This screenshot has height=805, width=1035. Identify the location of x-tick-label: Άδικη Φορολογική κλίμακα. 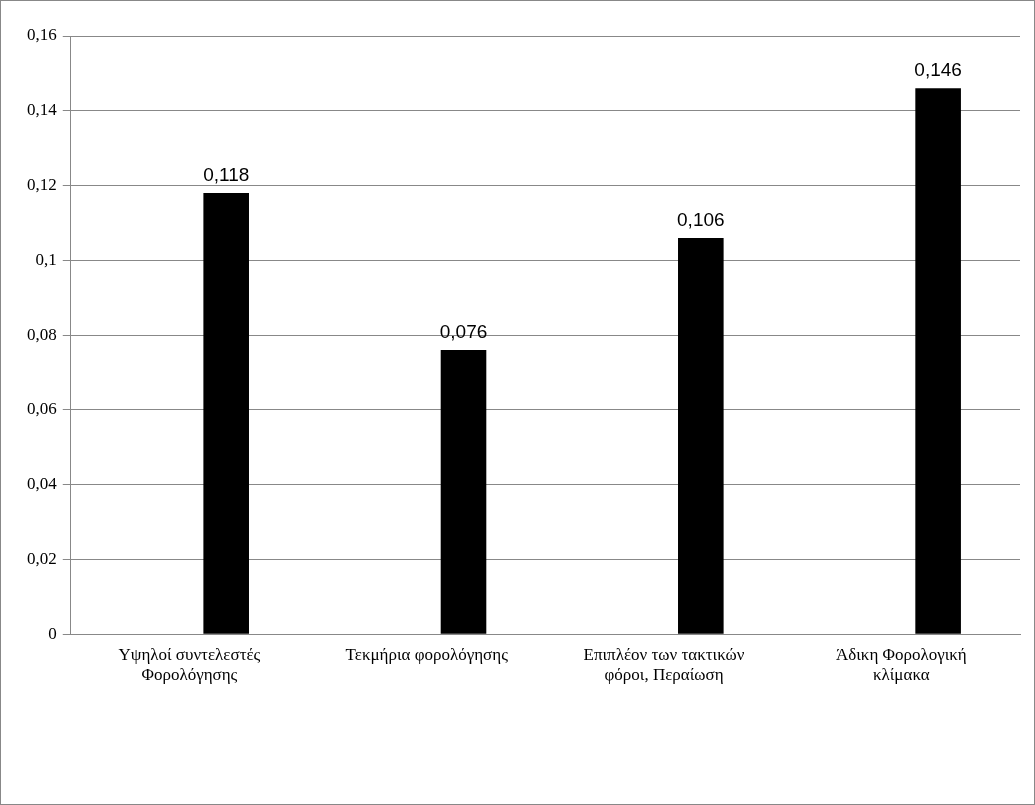
(901, 664).